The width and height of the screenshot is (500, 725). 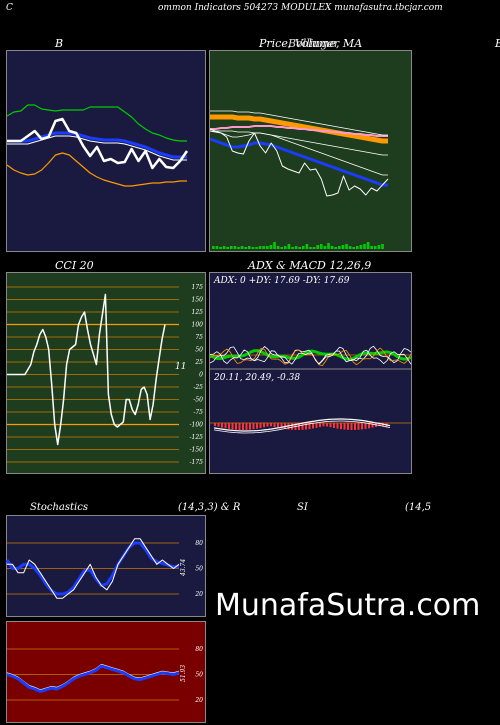 I want to click on price-chart, so click(x=299, y=179).